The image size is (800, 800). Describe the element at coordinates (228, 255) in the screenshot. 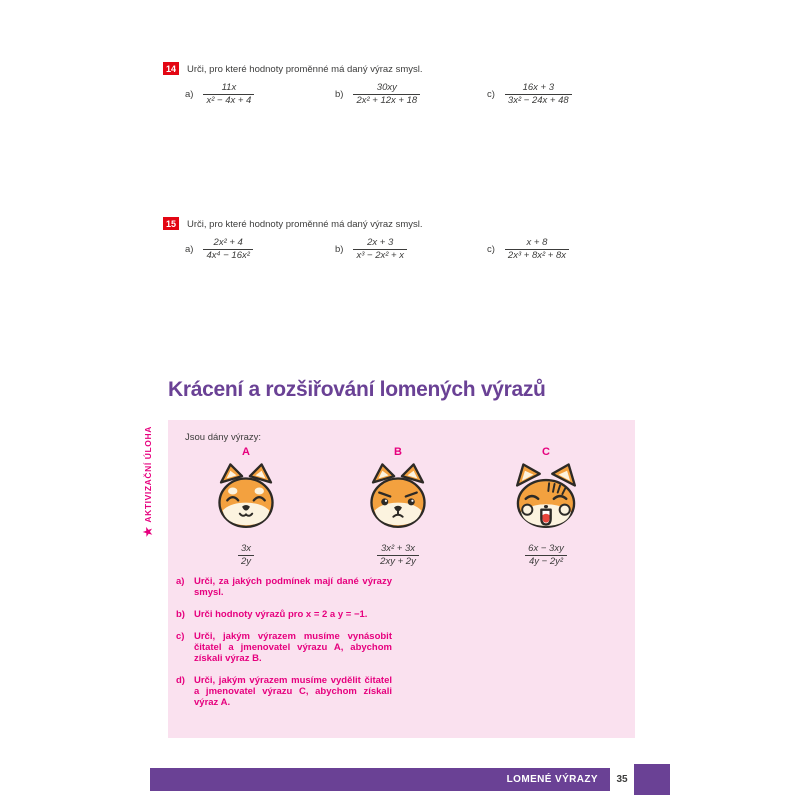

I see `fraction-denominator: 4x⁴ − 16x²` at that location.